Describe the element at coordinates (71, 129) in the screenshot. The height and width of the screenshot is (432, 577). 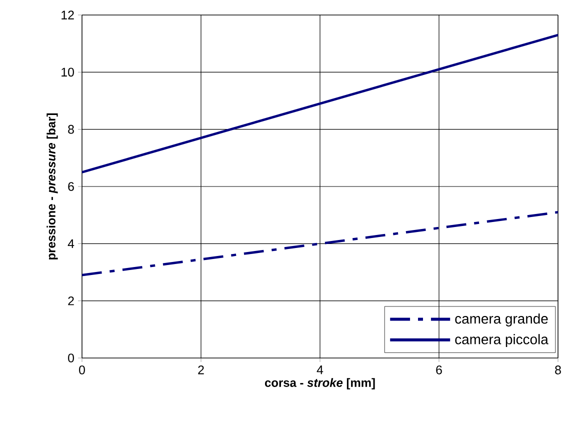
I see `y-tick-label: 8` at that location.